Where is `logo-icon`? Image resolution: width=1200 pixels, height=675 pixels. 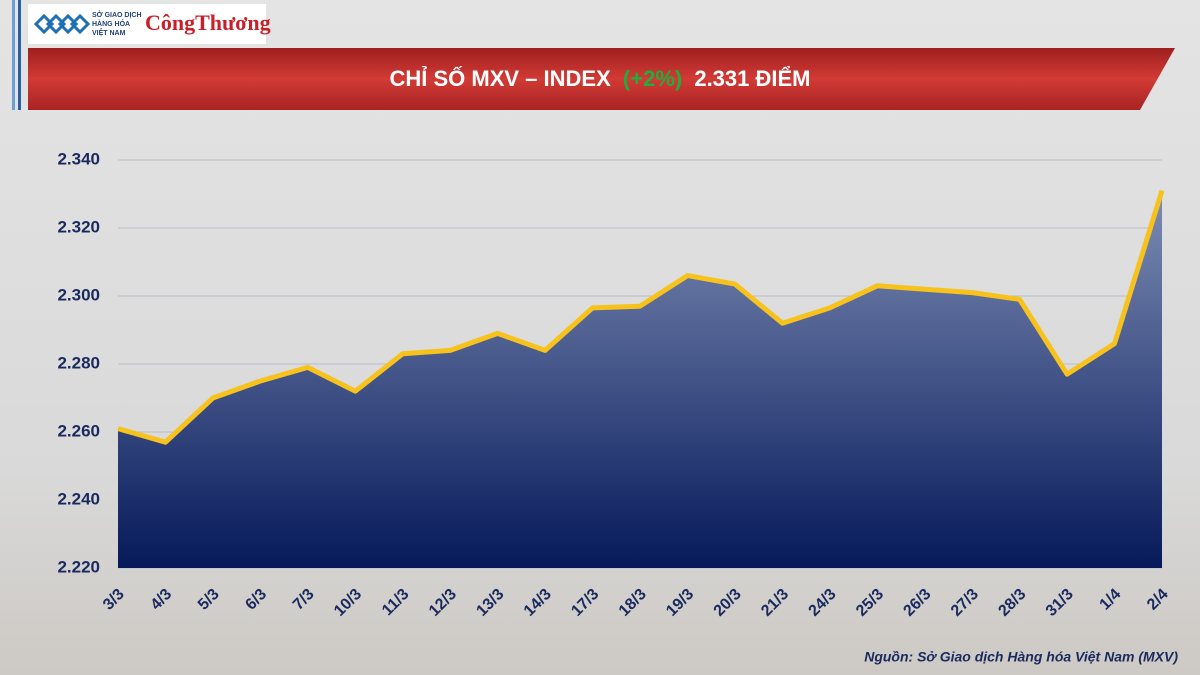 logo-icon is located at coordinates (62, 24).